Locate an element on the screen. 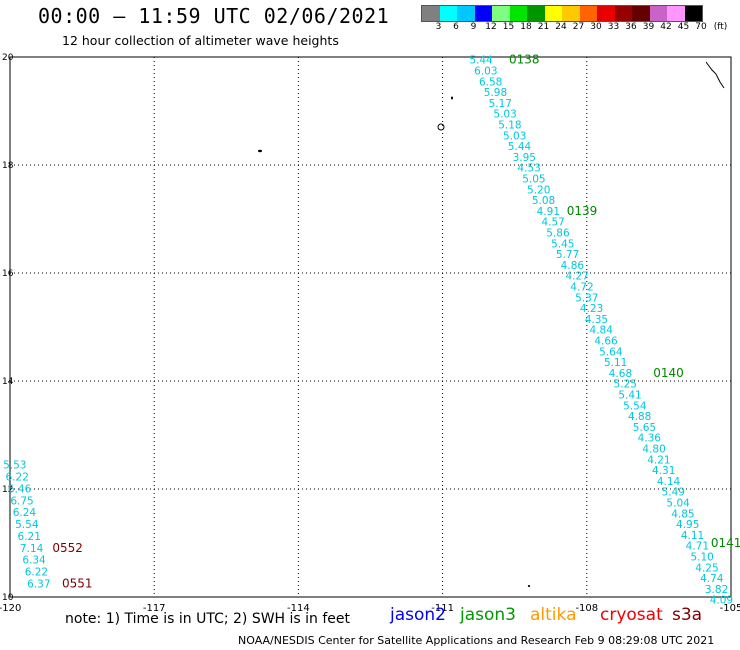 The height and width of the screenshot is (650, 740). swh-value-label: 4.25 is located at coordinates (706, 568).